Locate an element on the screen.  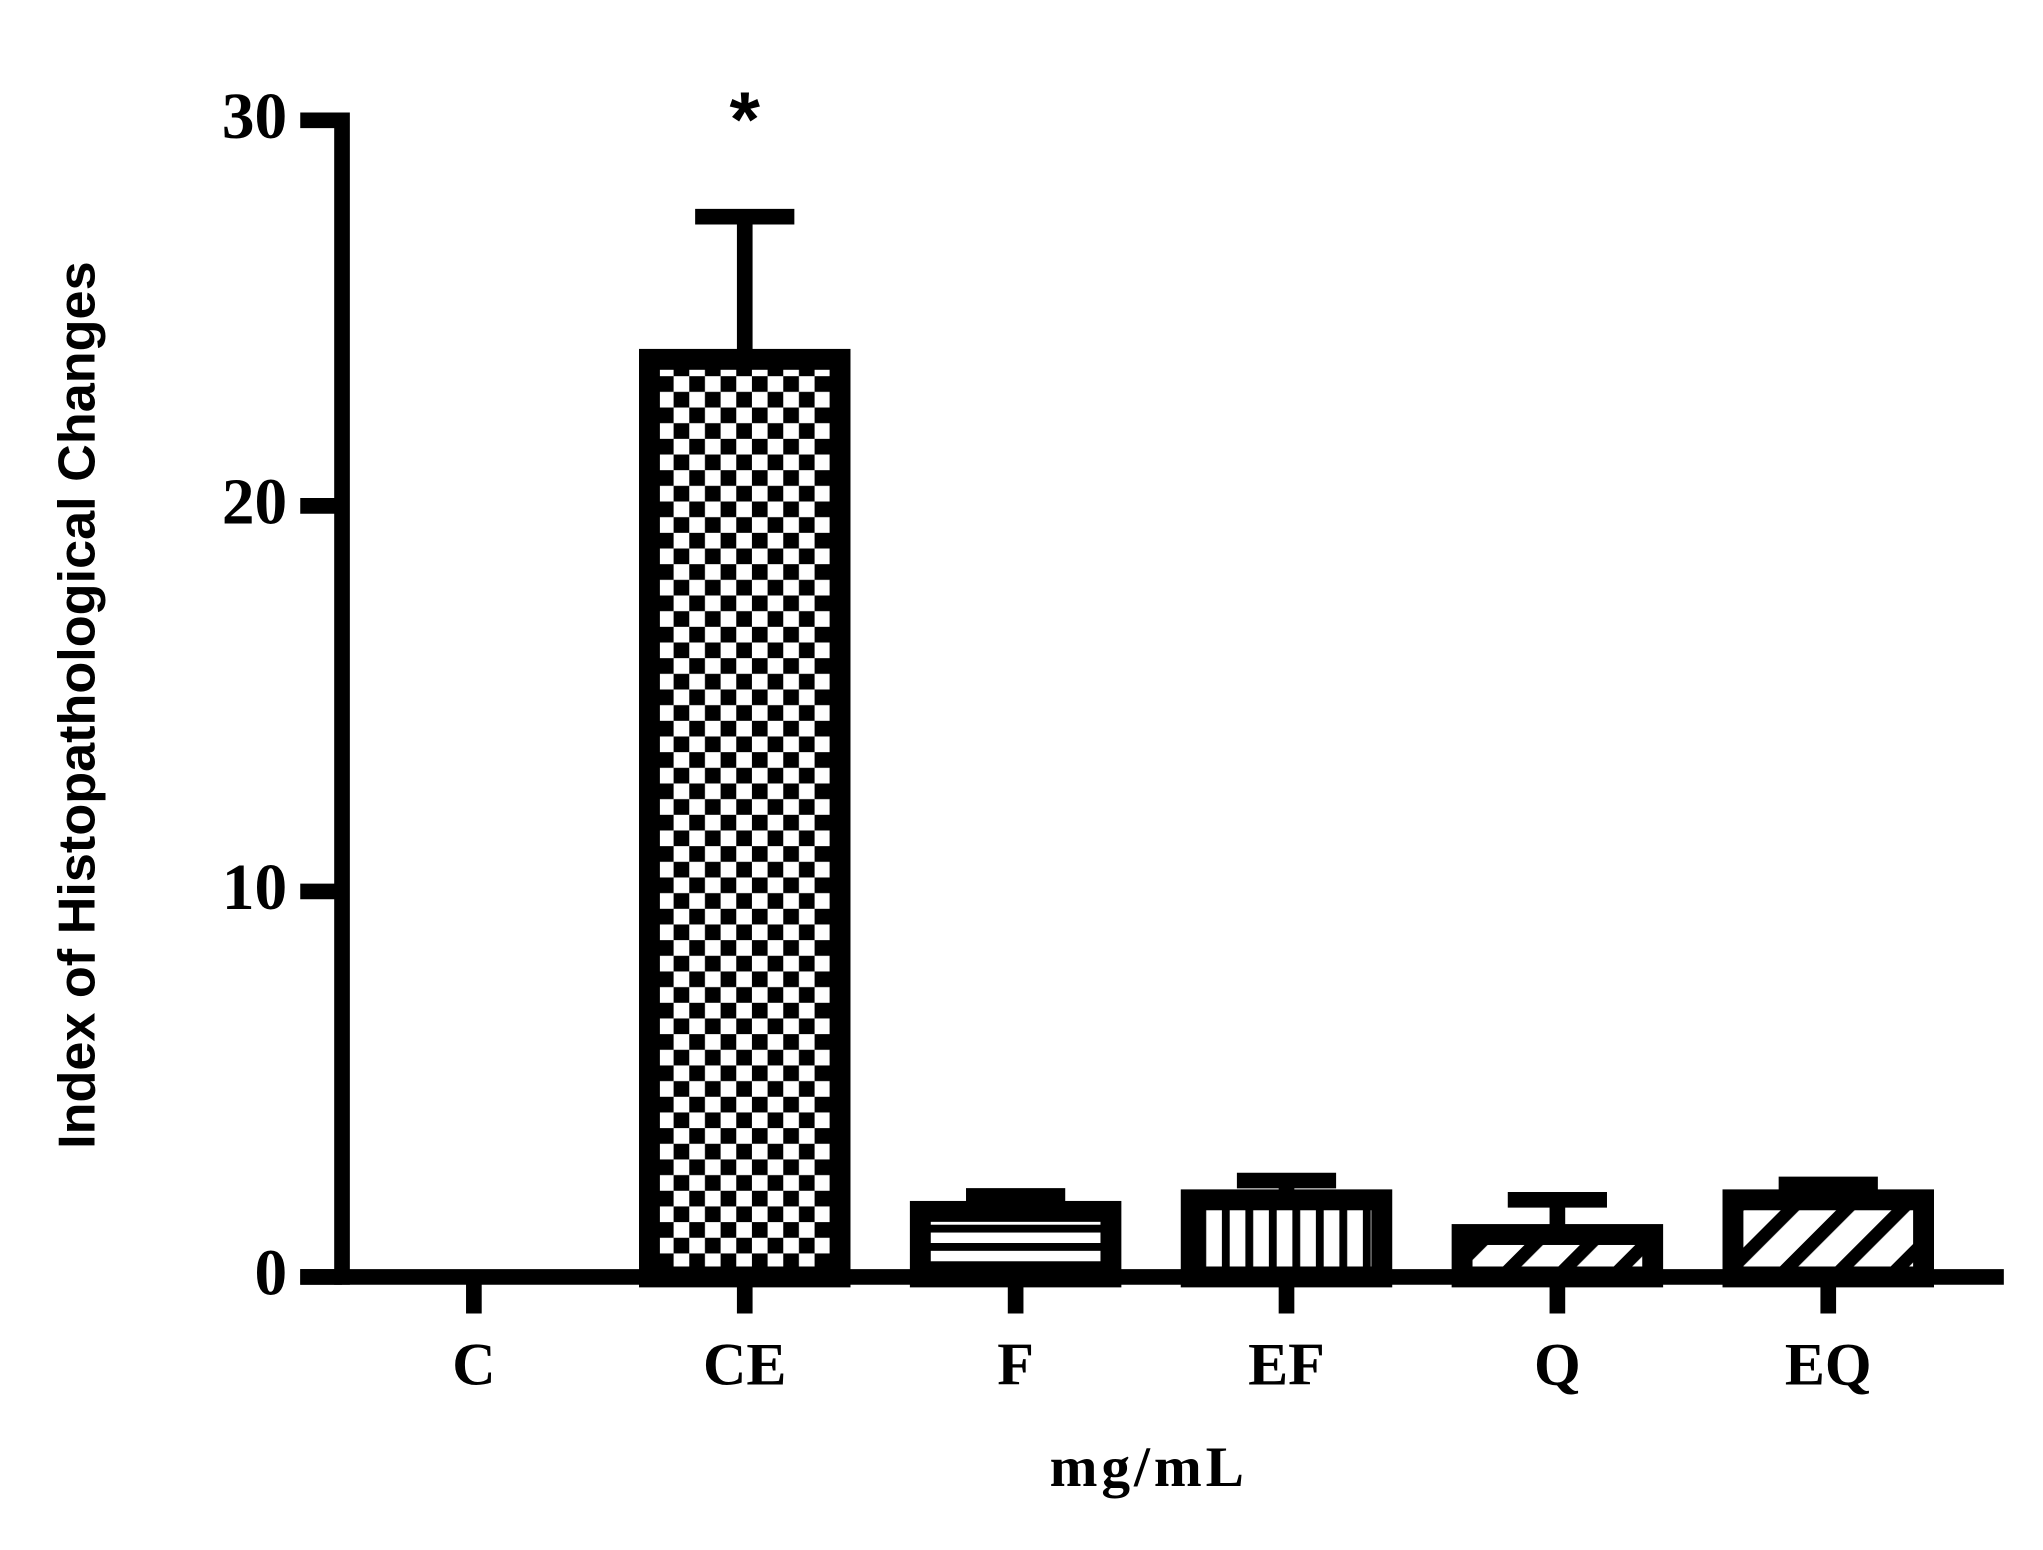
x-tick-label: F is located at coordinates (1015, 1364).